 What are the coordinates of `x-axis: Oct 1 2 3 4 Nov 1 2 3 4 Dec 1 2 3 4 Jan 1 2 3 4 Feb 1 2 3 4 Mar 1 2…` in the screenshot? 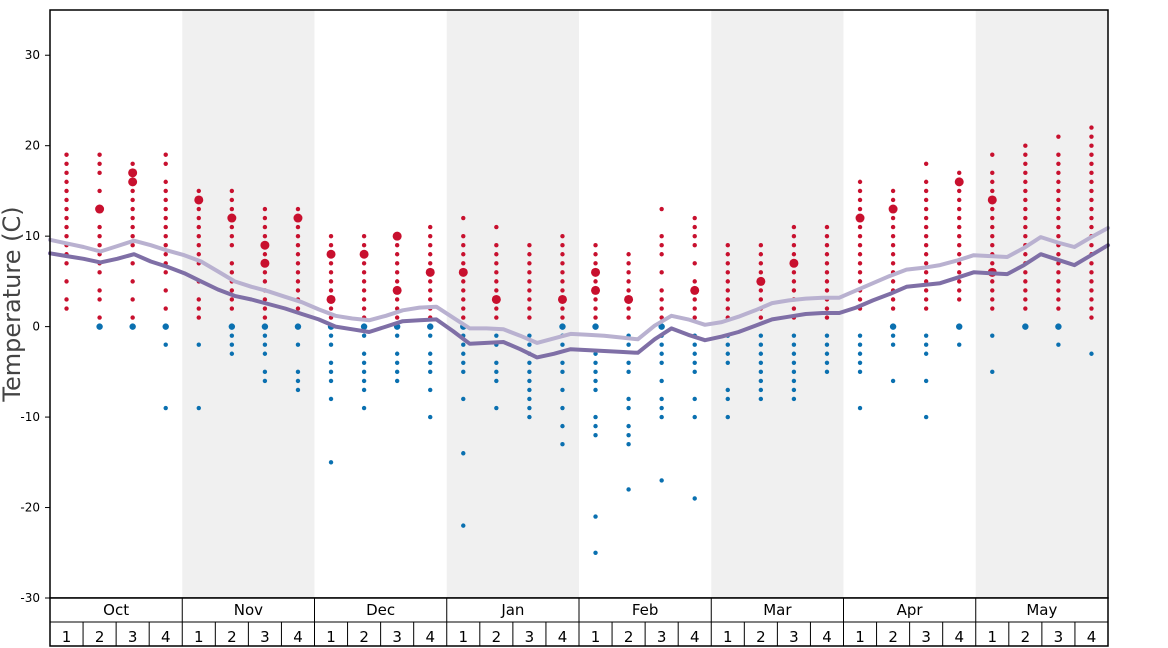 It's located at (579, 622).